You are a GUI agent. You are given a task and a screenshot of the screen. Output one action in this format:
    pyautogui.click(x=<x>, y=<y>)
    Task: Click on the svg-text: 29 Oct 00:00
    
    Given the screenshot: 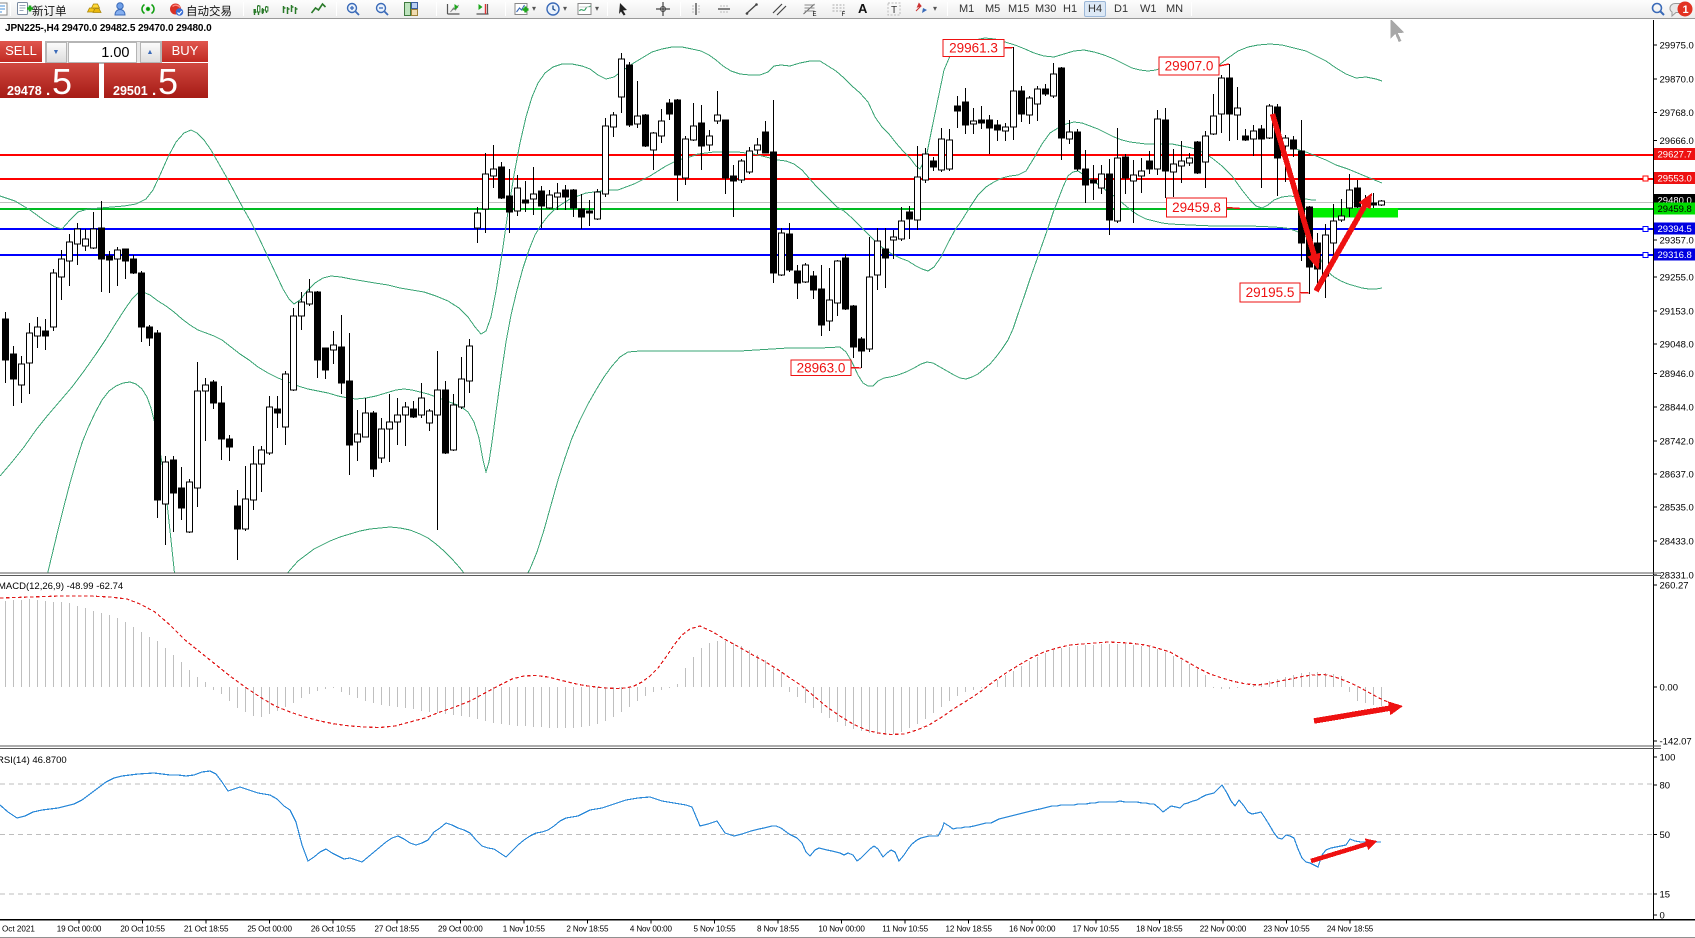 What is the action you would take?
    pyautogui.click(x=460, y=929)
    